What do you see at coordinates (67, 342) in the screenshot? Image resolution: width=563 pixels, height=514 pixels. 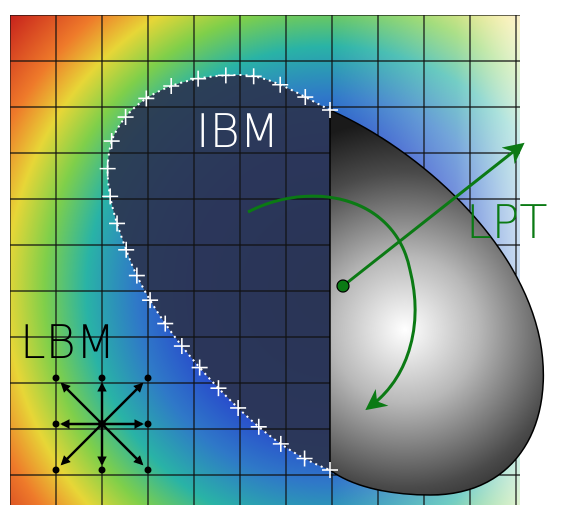 I see `lbm-label: LBM` at bounding box center [67, 342].